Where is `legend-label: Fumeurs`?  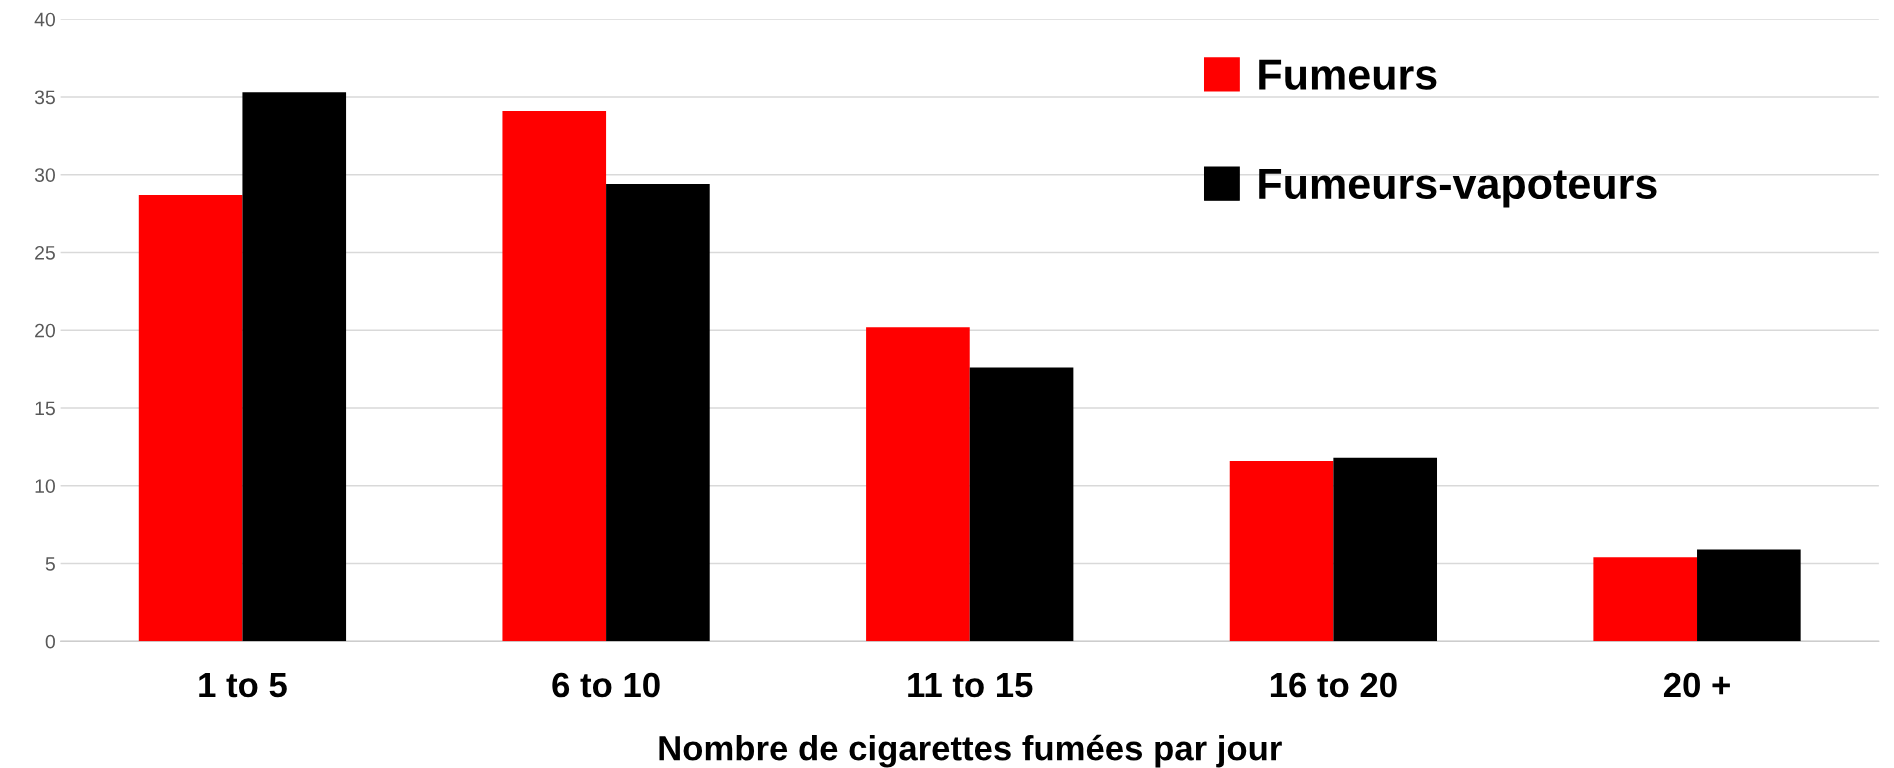
legend-label: Fumeurs is located at coordinates (1348, 74).